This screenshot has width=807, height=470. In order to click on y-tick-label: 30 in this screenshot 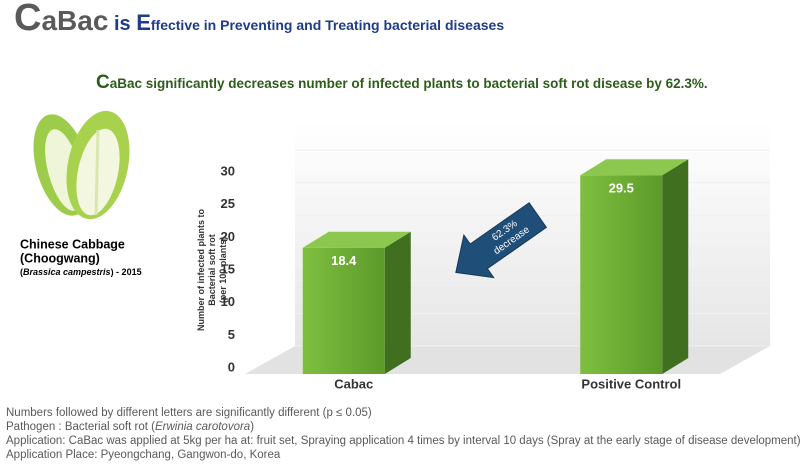, I will do `click(228, 170)`.